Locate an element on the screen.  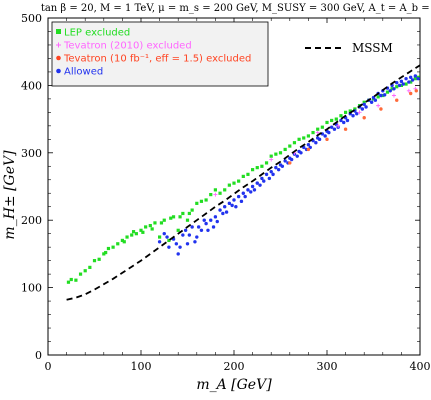
legend-item: Tevatron (2010) excluded is located at coordinates (124, 46).